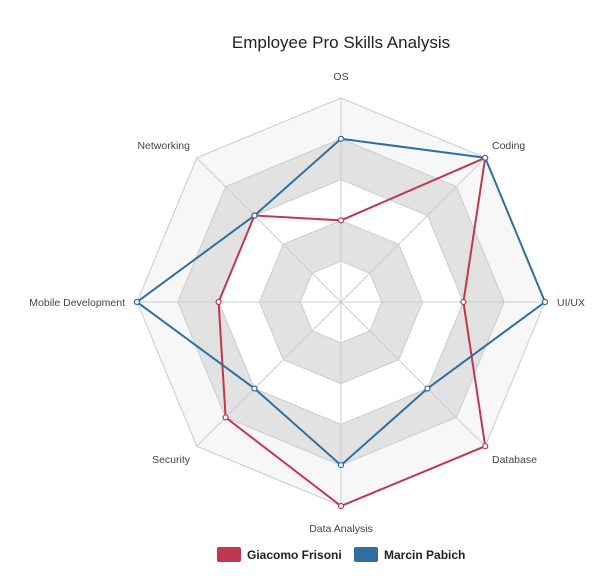 This screenshot has width=611, height=587. Describe the element at coordinates (571, 303) in the screenshot. I see `axis-label: UI/UX` at that location.